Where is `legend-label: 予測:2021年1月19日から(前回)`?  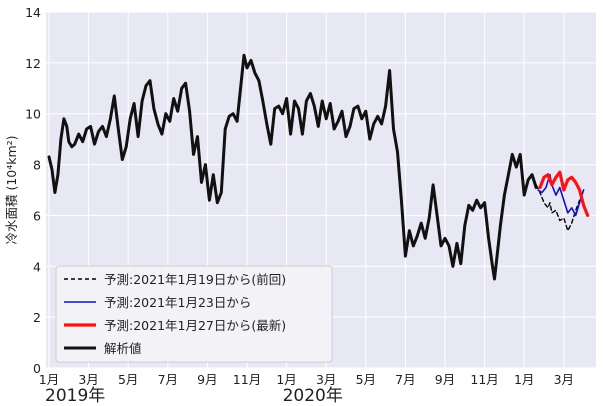
legend-label: 予測:2021年1月19日から(前回) is located at coordinates (195, 279).